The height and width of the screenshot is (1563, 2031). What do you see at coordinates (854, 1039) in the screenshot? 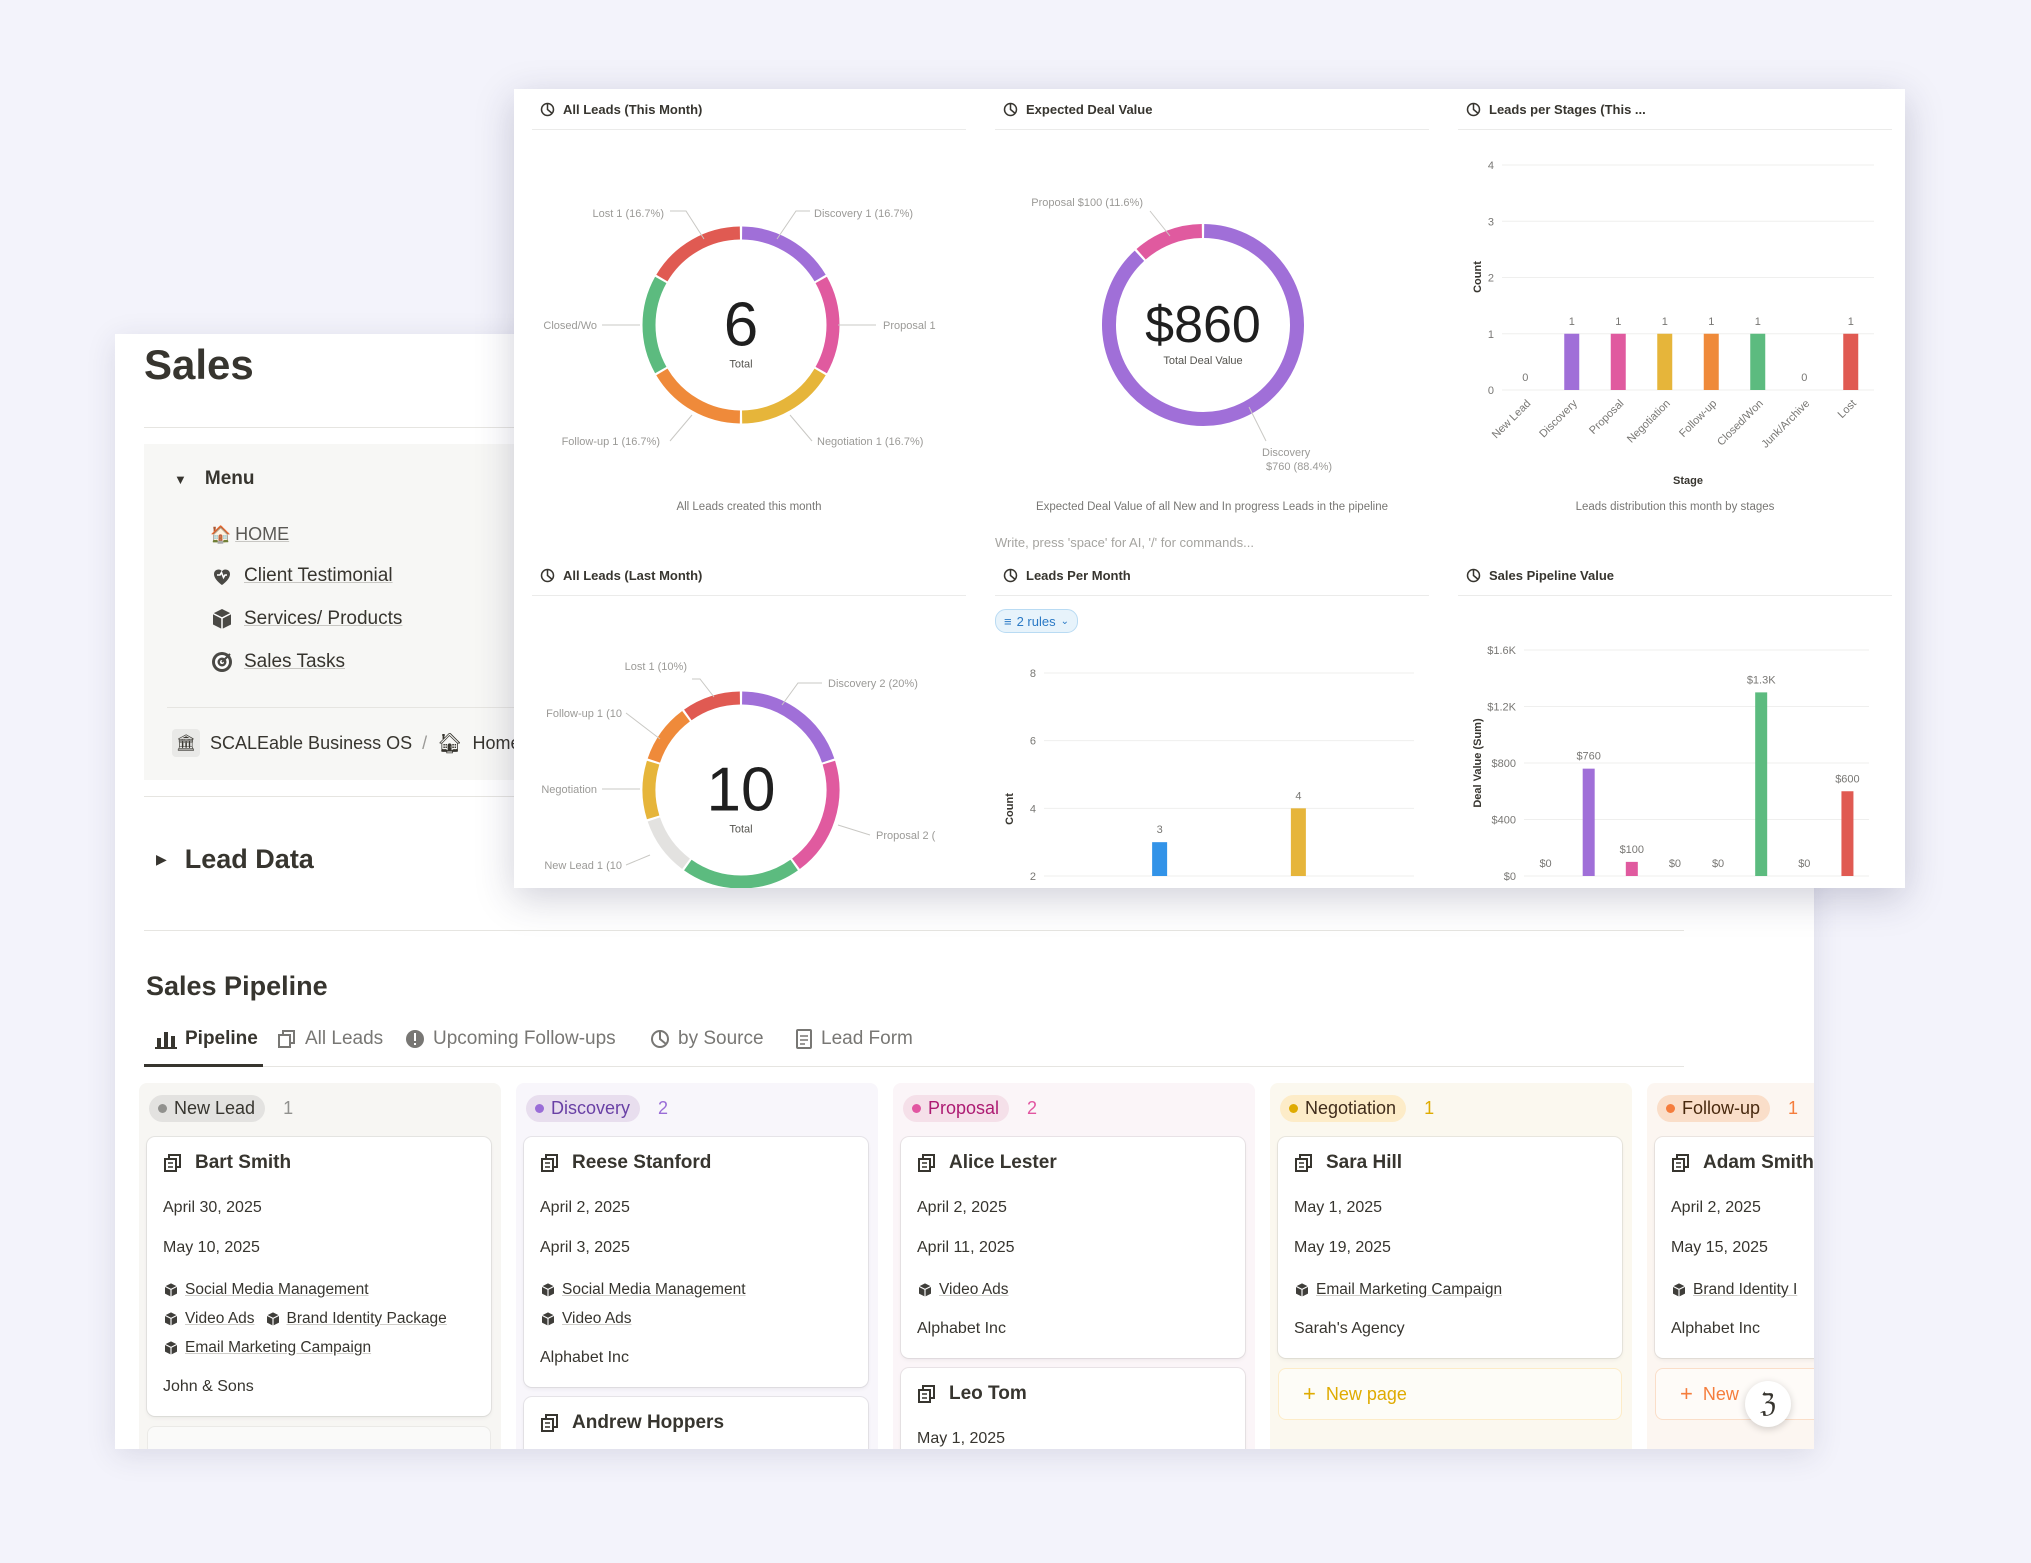
I see `tab-lead-form: Lead Form` at bounding box center [854, 1039].